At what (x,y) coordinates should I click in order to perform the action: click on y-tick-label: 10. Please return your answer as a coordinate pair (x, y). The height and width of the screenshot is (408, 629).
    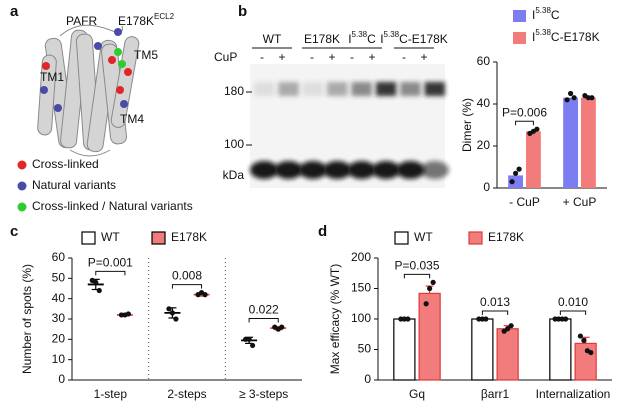
    Looking at the image, I should click on (59, 359).